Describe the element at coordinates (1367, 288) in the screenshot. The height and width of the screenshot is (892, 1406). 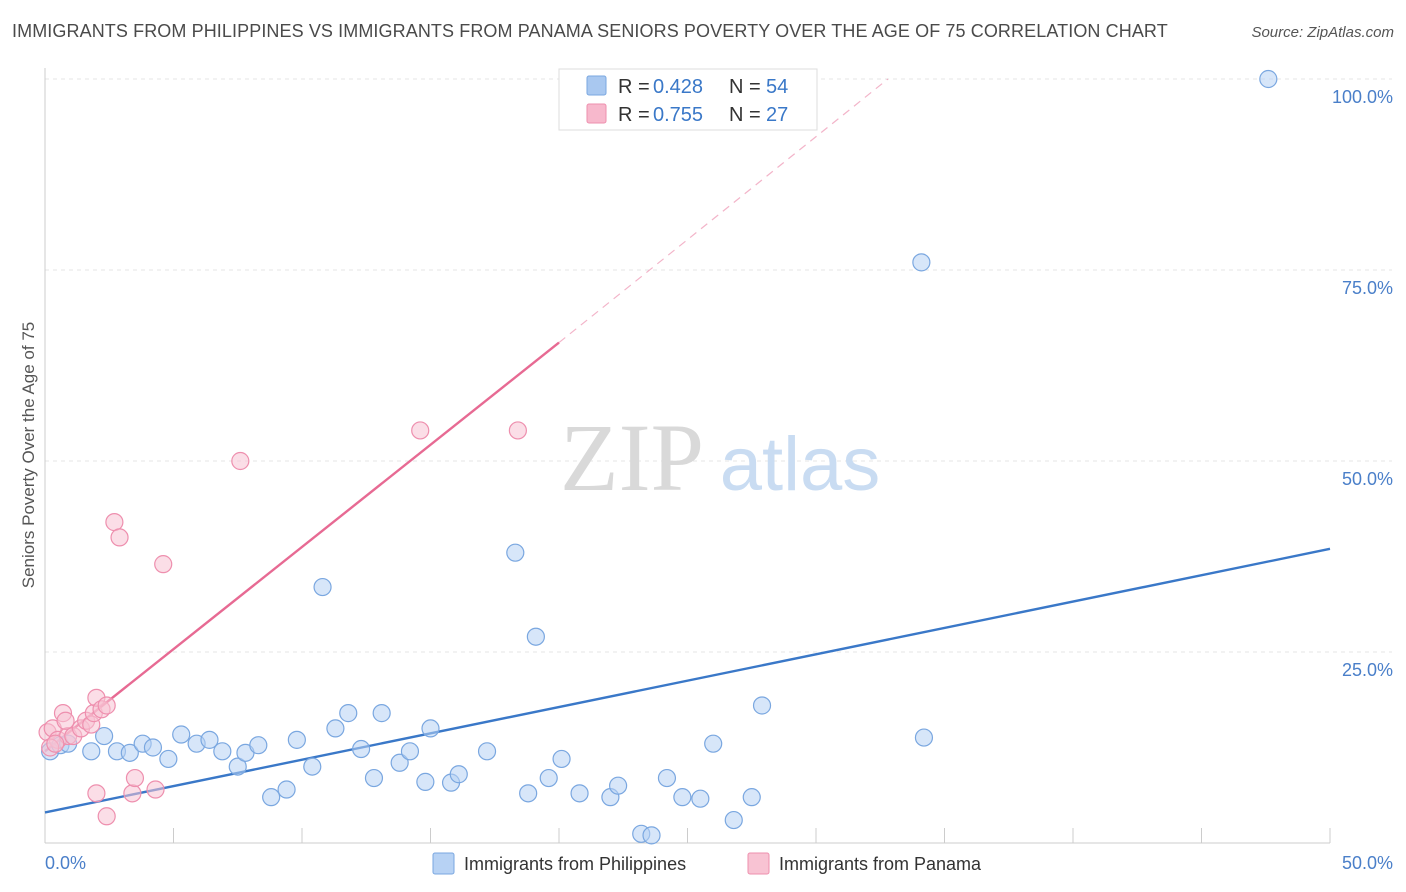
I see `y-tick-label: 75.0%` at that location.